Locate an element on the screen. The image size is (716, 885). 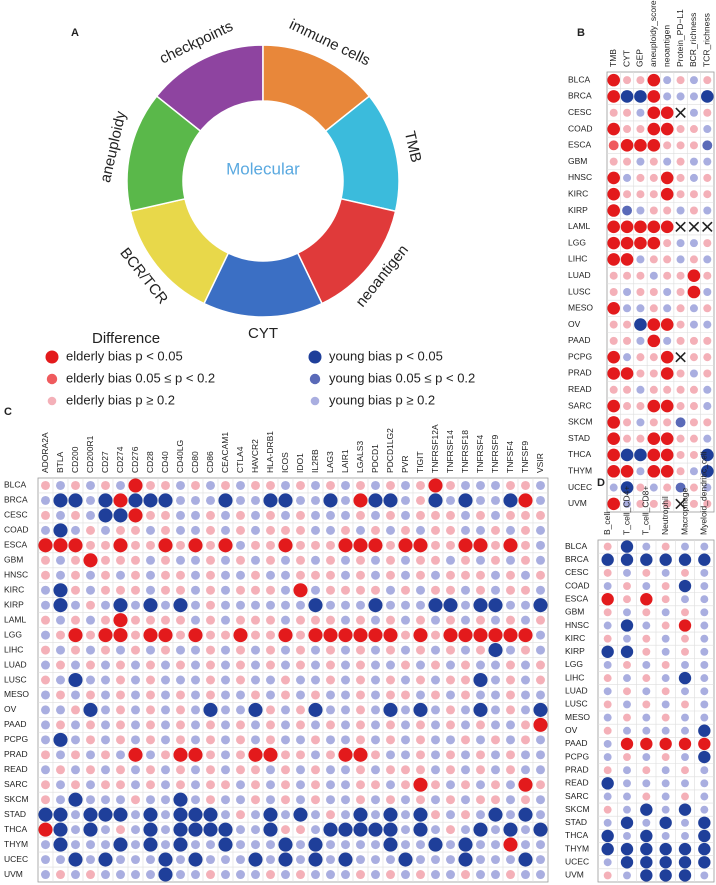
row-label: GBM is located at coordinates (574, 612).